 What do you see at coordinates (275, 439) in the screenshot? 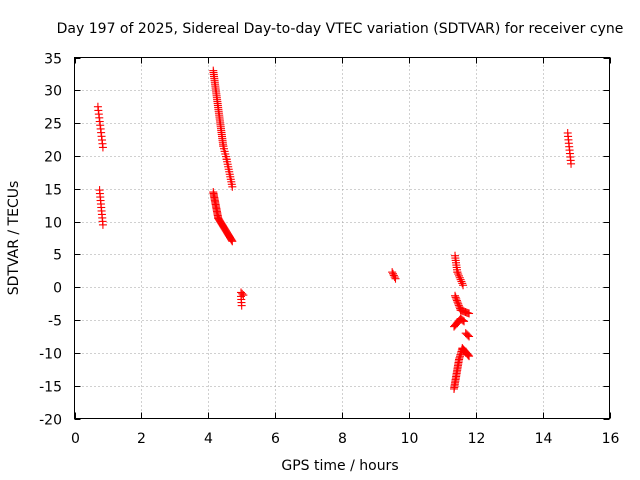
I see `x-tick-label: 6` at bounding box center [275, 439].